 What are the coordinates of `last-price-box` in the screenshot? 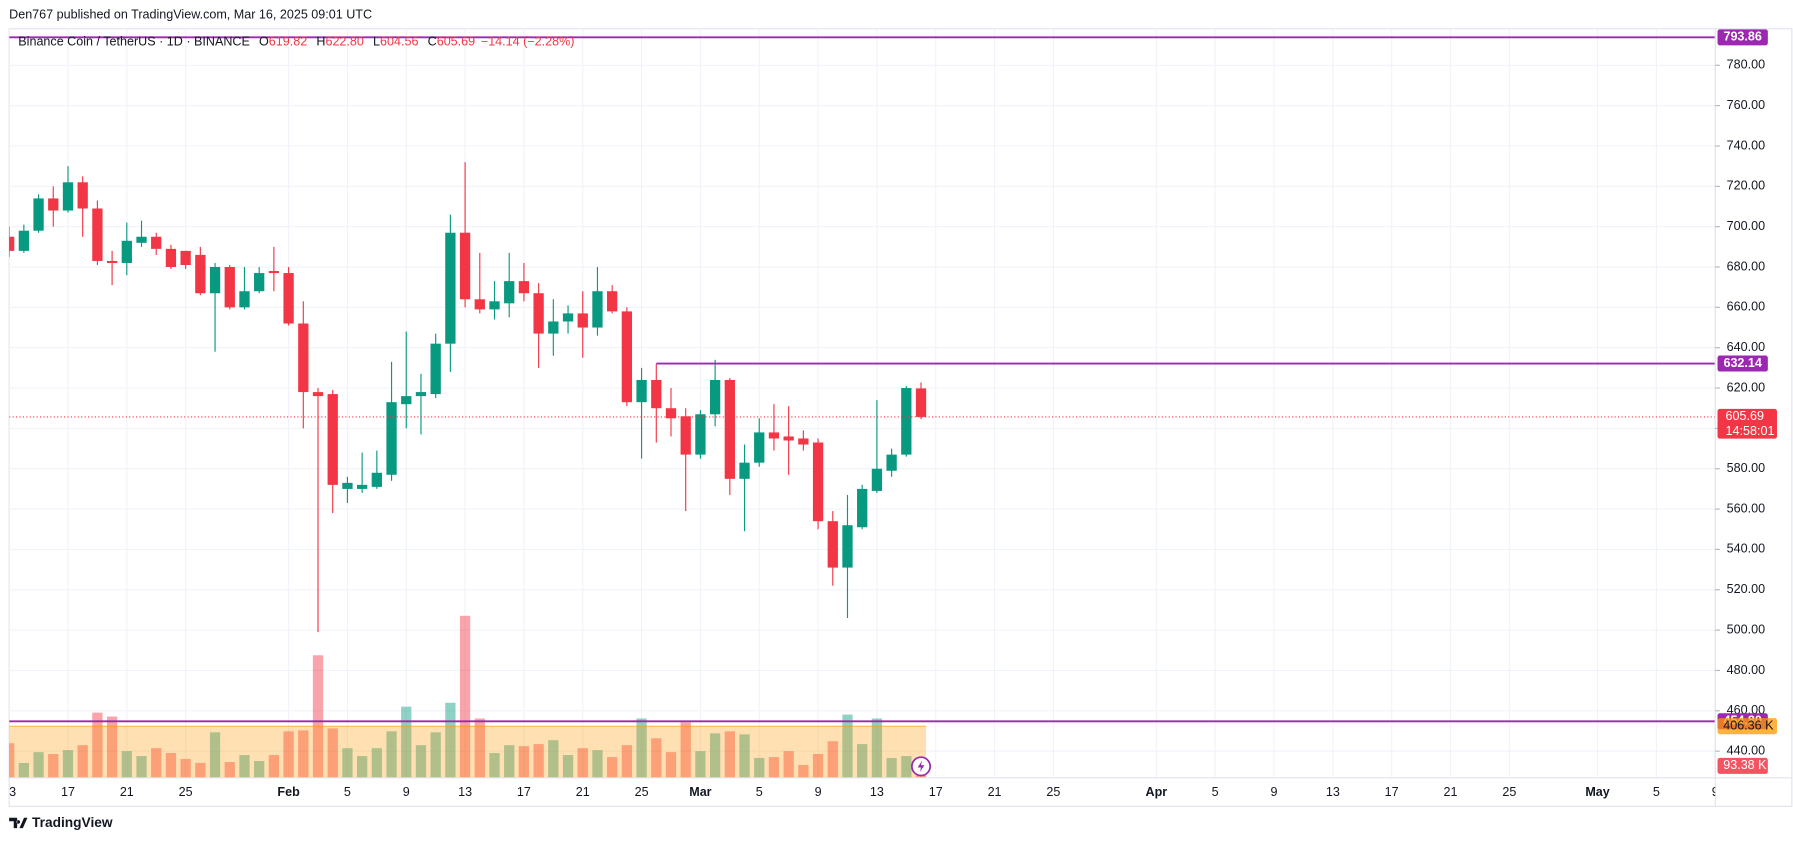 It's located at (1747, 423).